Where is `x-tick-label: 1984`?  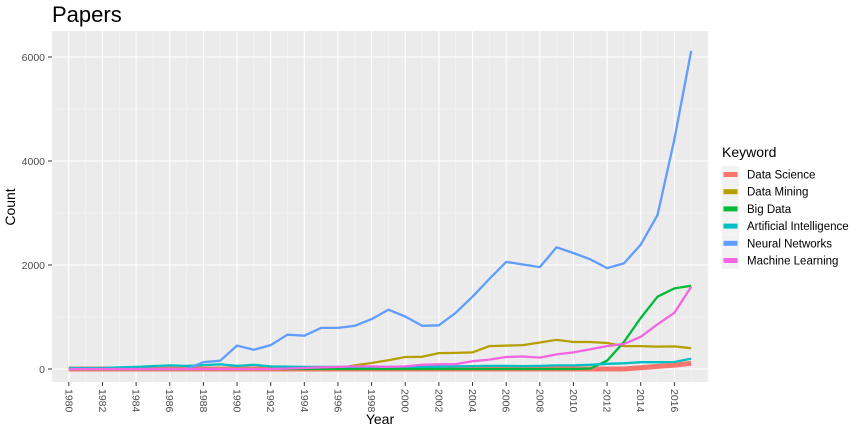
x-tick-label: 1984 is located at coordinates (136, 401).